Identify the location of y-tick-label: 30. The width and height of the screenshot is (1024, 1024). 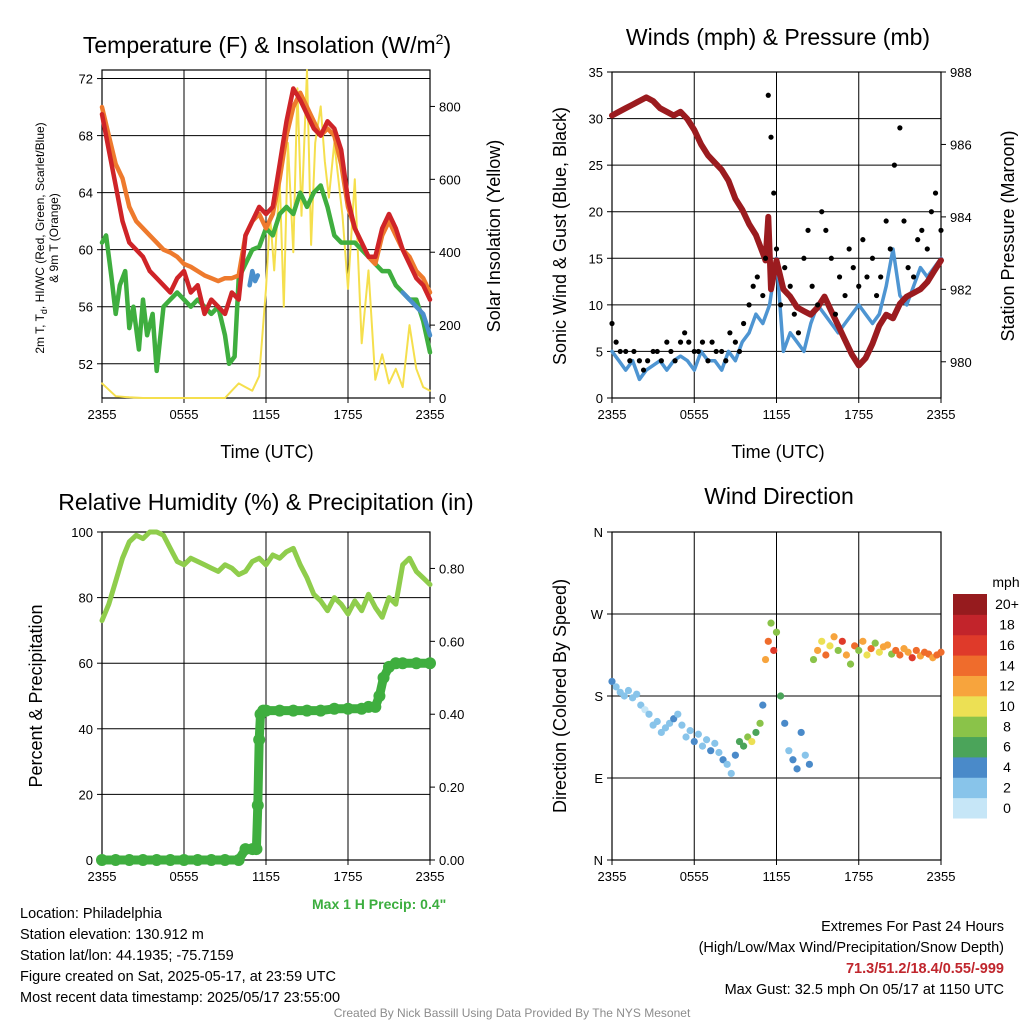
(596, 119).